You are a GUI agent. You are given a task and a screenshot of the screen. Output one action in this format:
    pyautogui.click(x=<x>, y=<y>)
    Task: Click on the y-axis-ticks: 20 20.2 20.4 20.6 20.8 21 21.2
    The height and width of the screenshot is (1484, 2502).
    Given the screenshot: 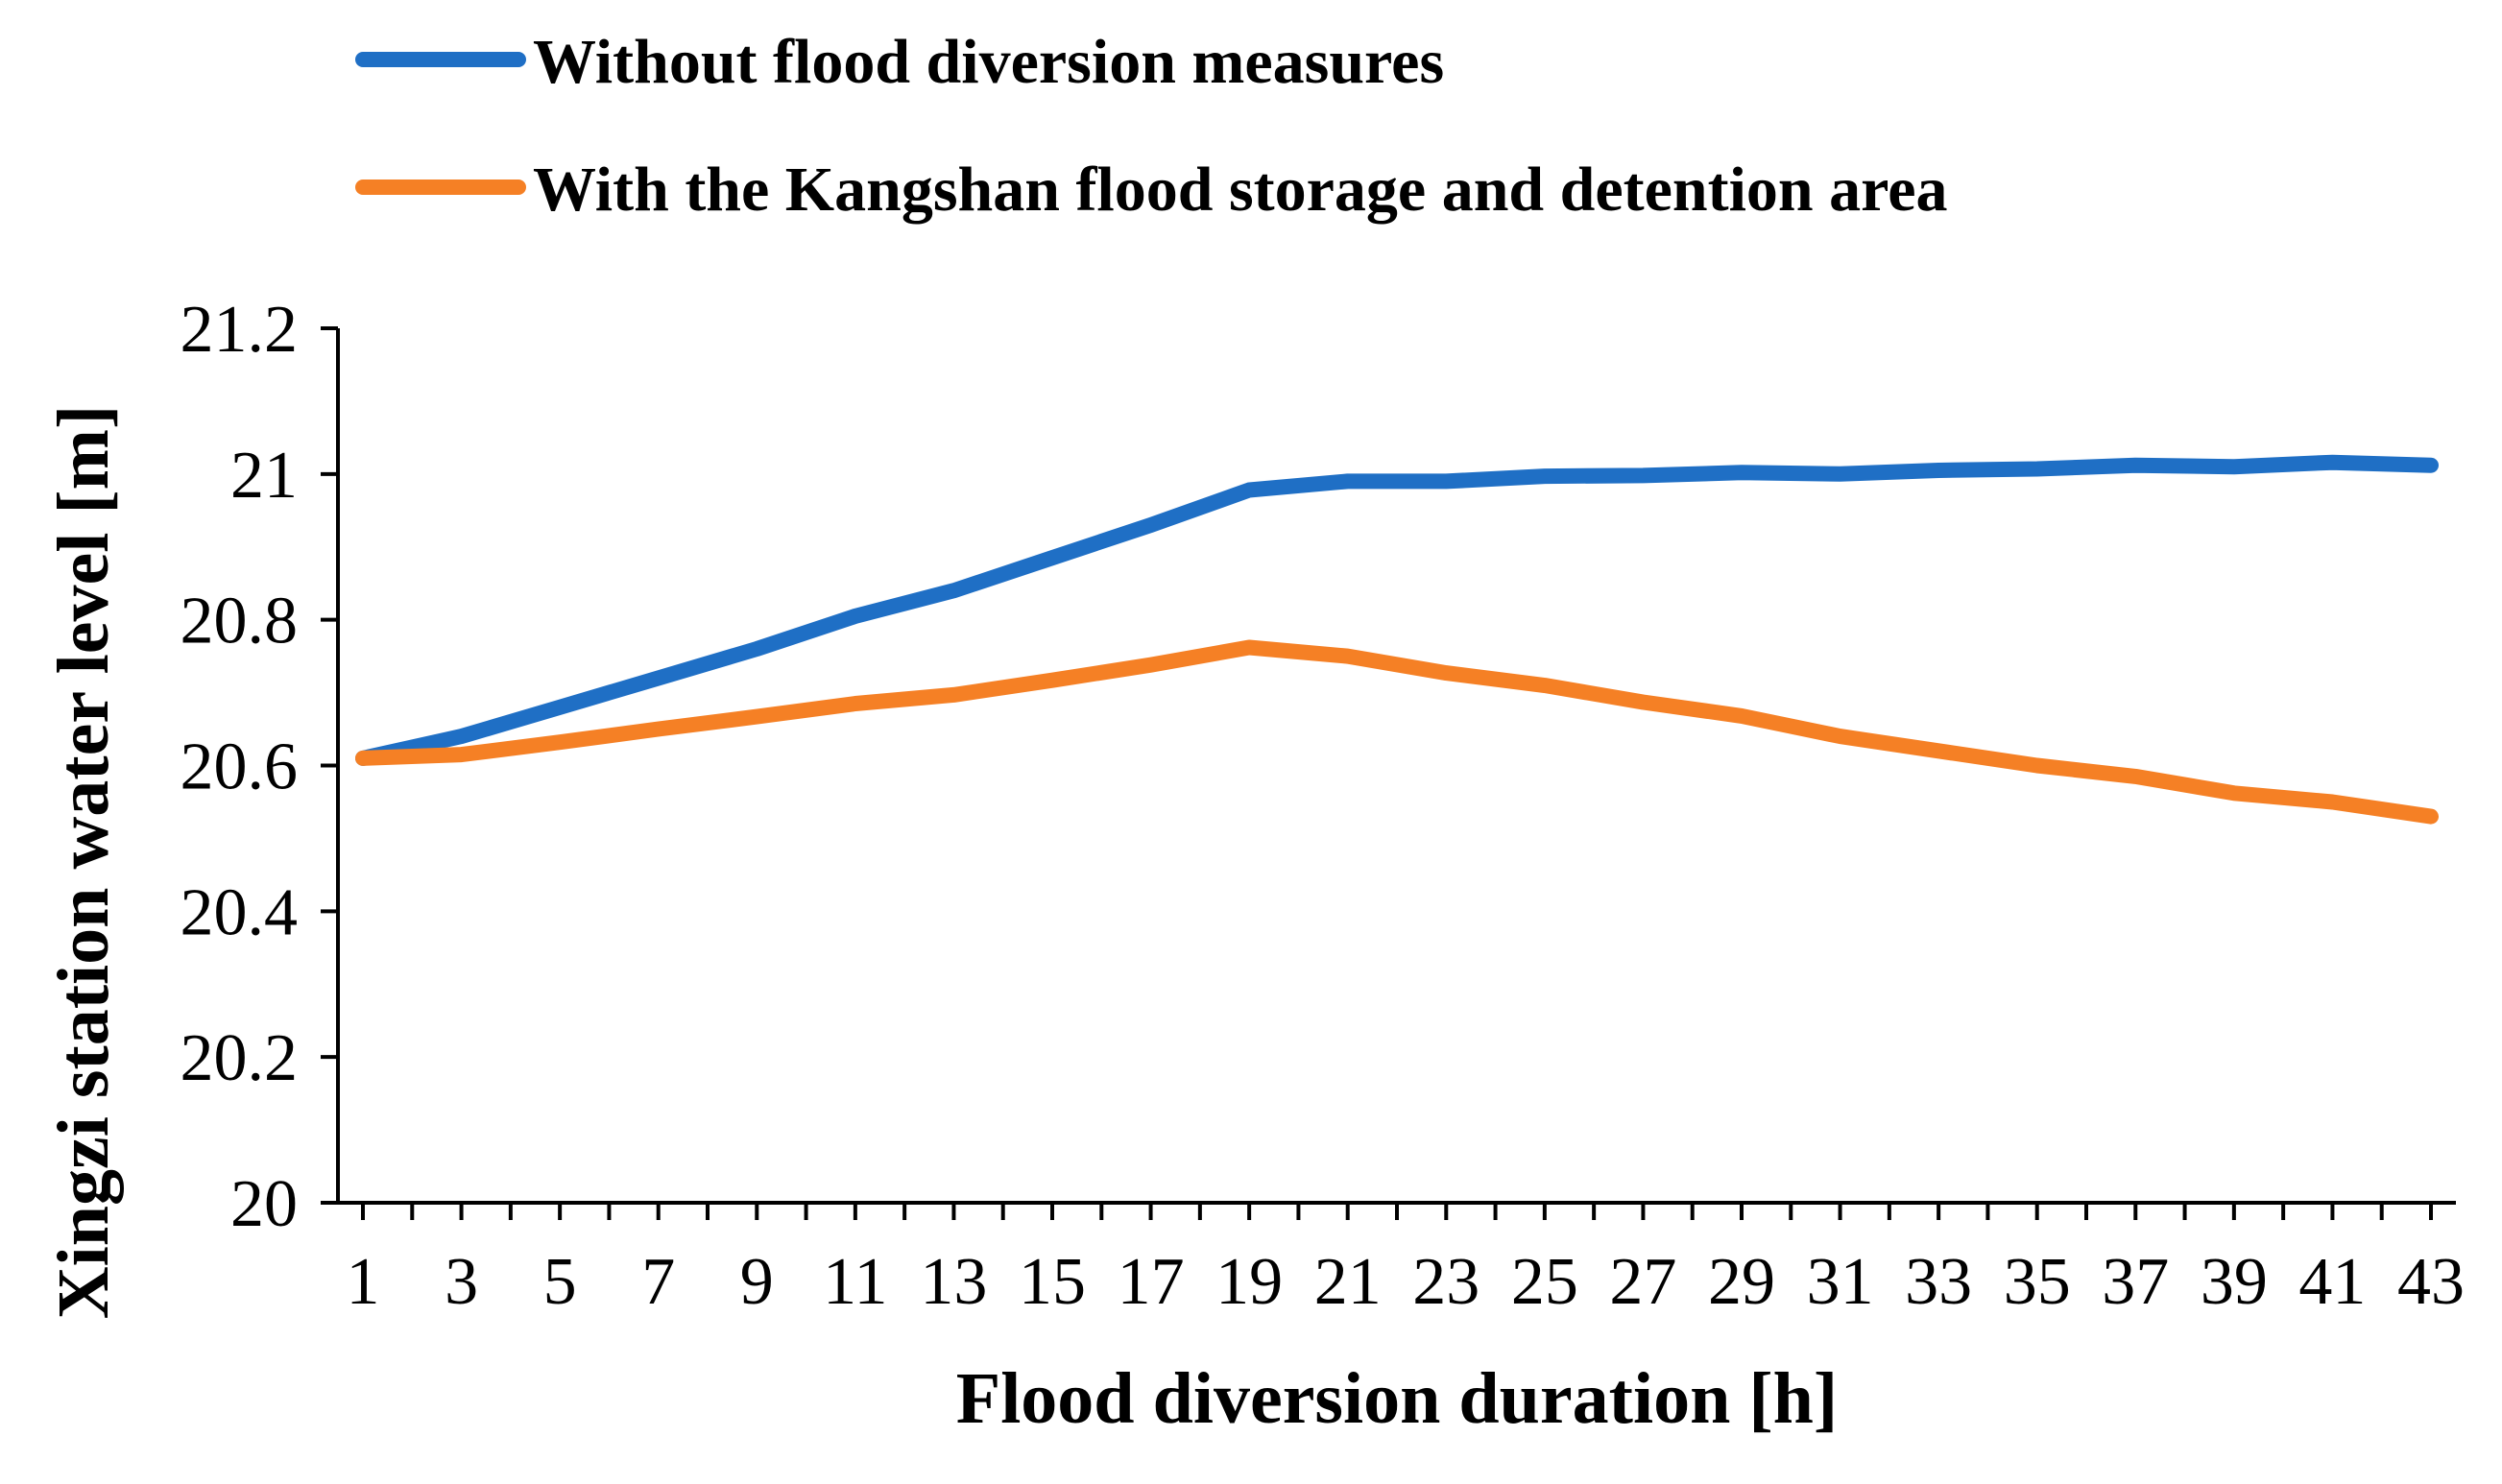 What is the action you would take?
    pyautogui.click(x=259, y=767)
    